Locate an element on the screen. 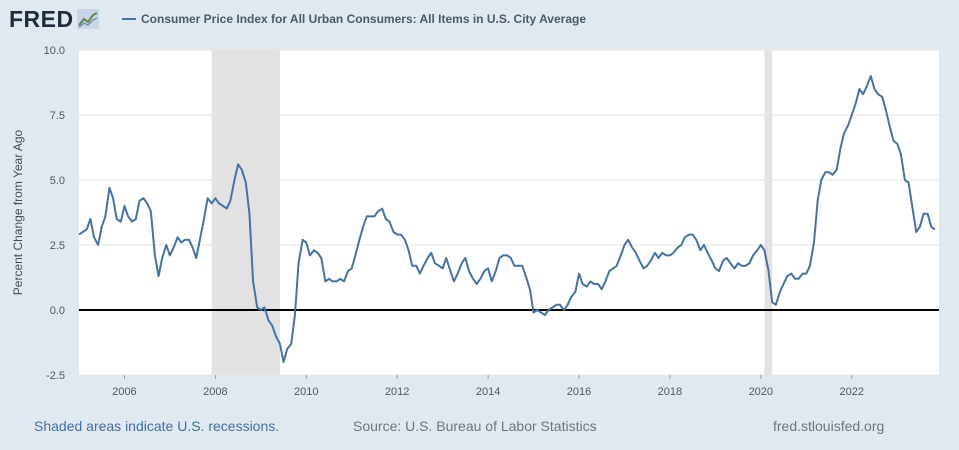 The image size is (959, 450). y-tick-label: 5.0 is located at coordinates (57, 181).